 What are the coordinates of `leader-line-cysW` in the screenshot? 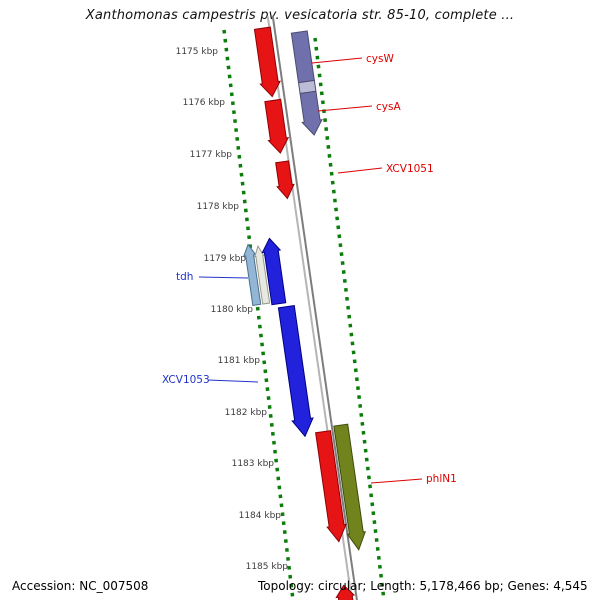 It's located at (337, 60).